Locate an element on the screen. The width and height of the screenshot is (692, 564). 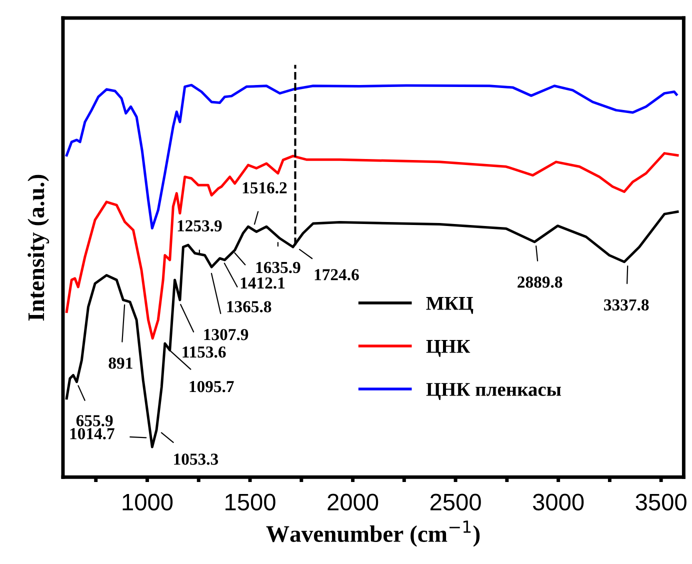
x-tick-label: 3000 is located at coordinates (558, 502).